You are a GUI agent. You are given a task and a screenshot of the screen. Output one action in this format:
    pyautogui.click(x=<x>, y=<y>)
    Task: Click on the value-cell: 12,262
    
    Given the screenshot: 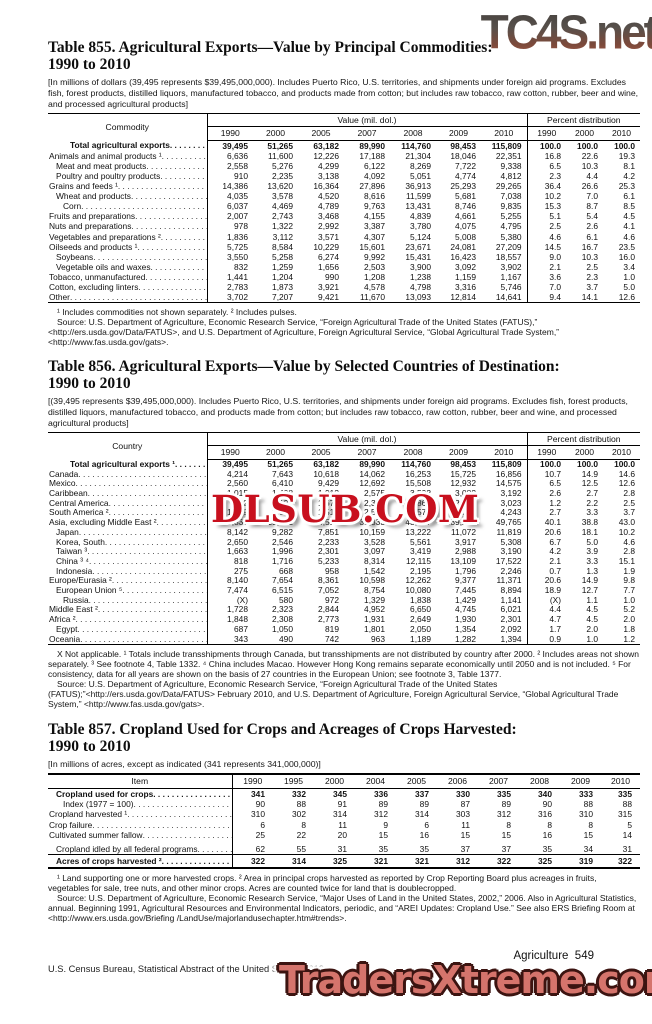 What is the action you would take?
    pyautogui.click(x=418, y=581)
    